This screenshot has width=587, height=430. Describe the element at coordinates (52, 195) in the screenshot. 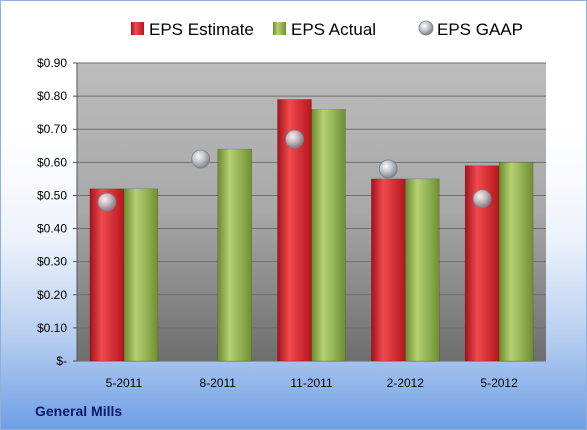

I see `y-tick-label: $0.50` at that location.